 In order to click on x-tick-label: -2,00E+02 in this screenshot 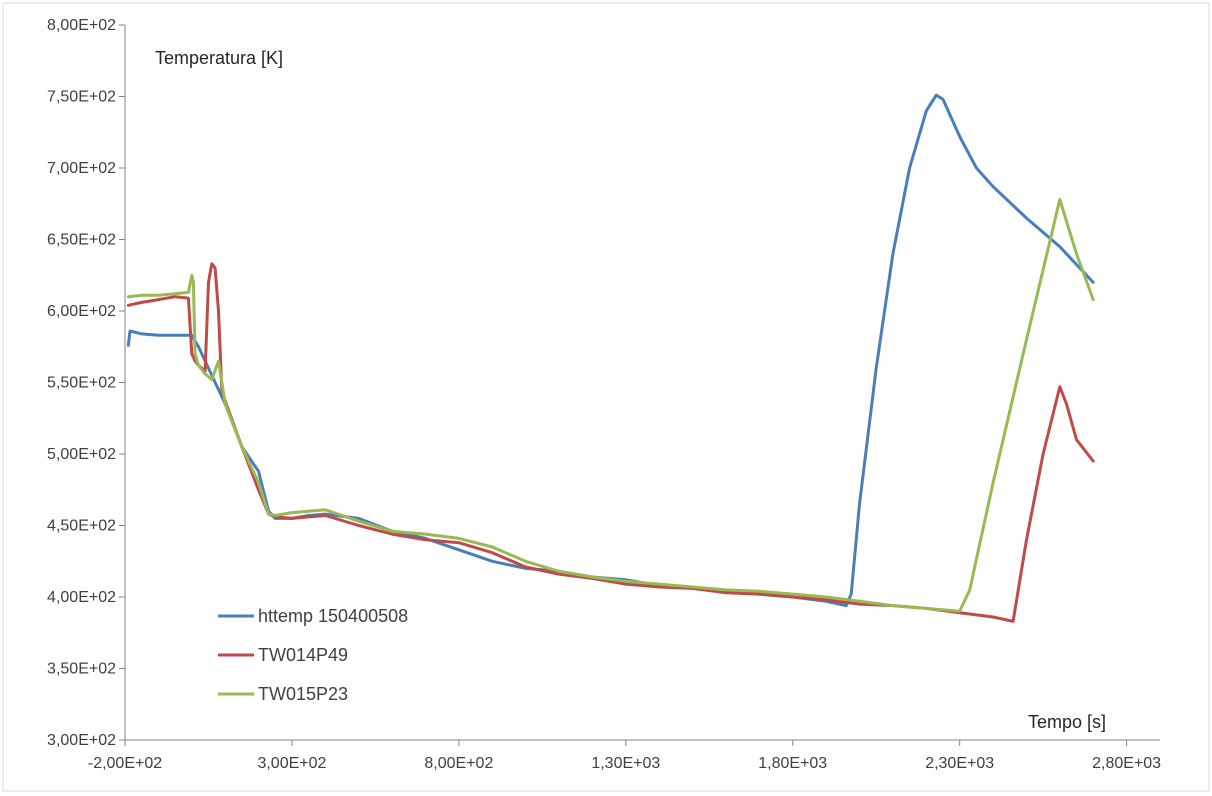, I will do `click(125, 763)`.